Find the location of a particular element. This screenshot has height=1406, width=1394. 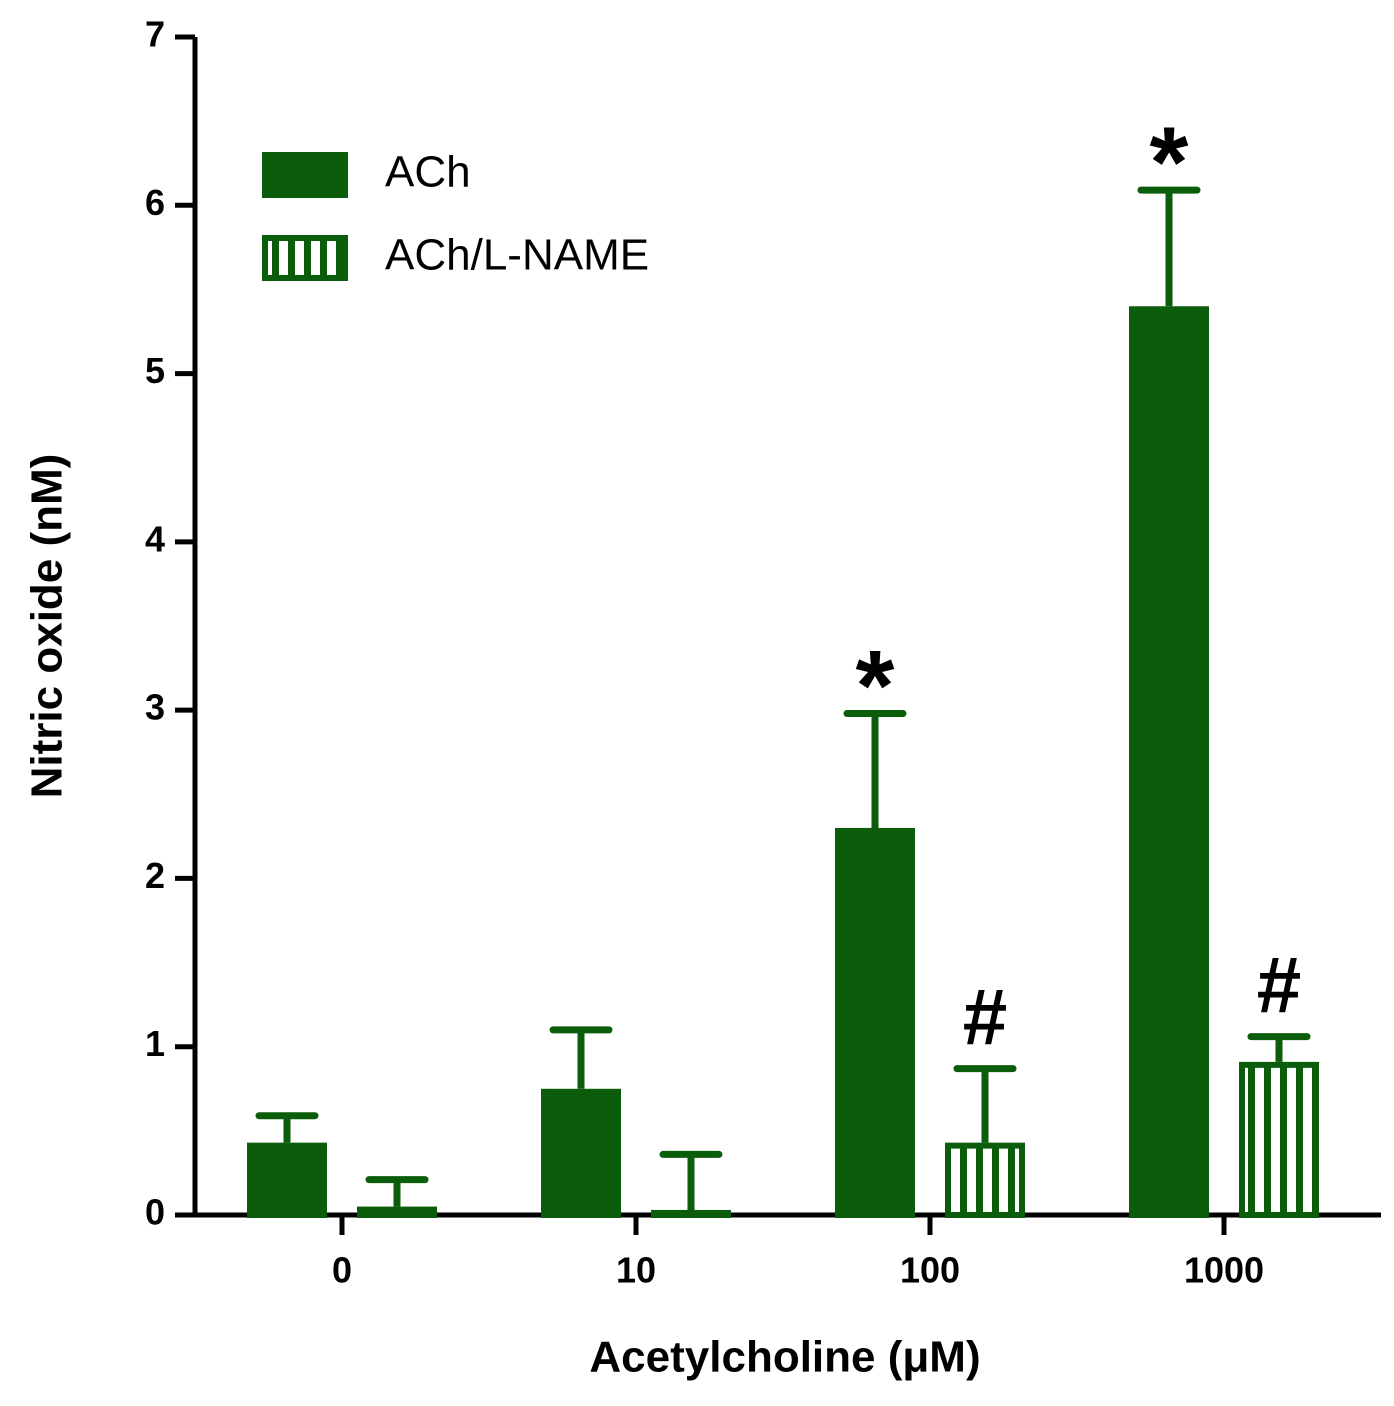

y-tick-label: 3 is located at coordinates (155, 707).